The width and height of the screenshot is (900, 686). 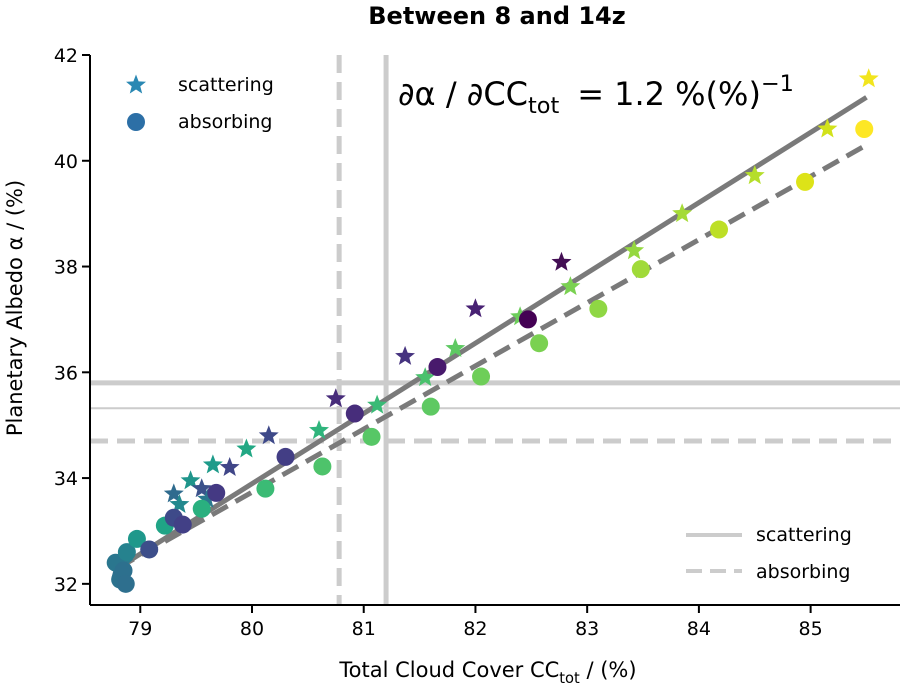 I want to click on x-tick-label: 81, so click(x=364, y=629).